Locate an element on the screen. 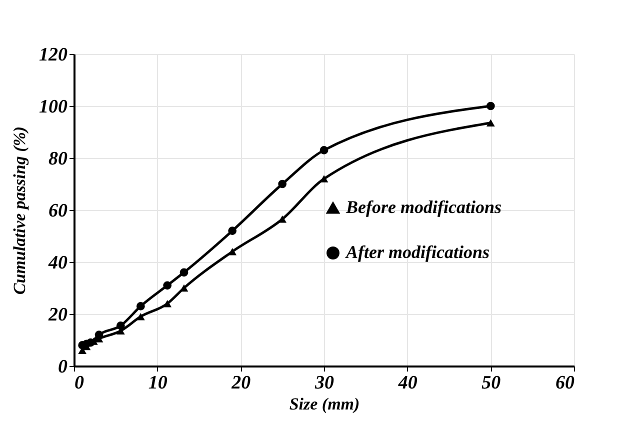 Image resolution: width=626 pixels, height=429 pixels. x-axis-title: Size (mm) is located at coordinates (324, 404).